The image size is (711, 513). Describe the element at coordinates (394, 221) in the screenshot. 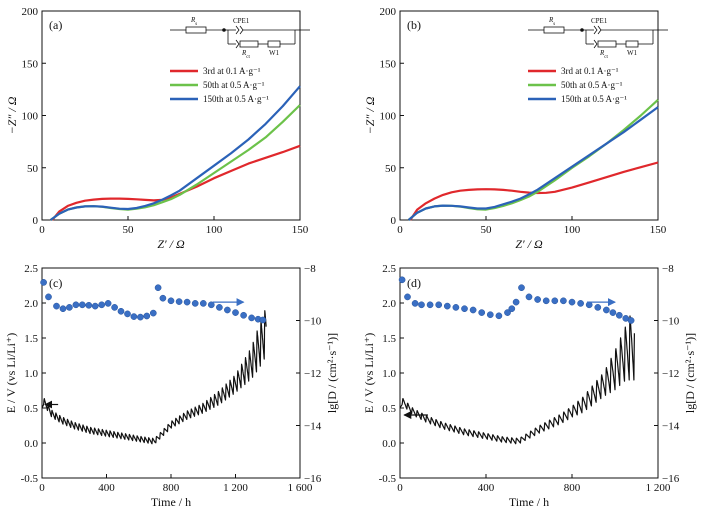

I see `y-tick-label: 0` at that location.